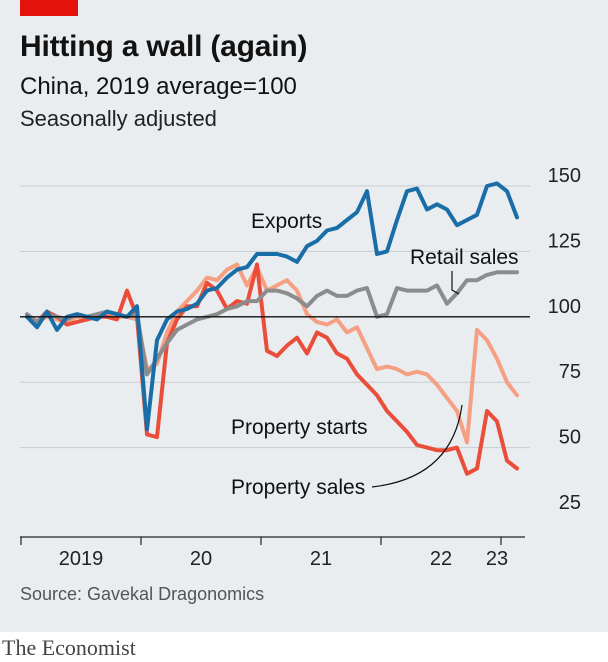 Image resolution: width=608 pixels, height=662 pixels. What do you see at coordinates (118, 118) in the screenshot?
I see `chart-note: Seasonally adjusted` at bounding box center [118, 118].